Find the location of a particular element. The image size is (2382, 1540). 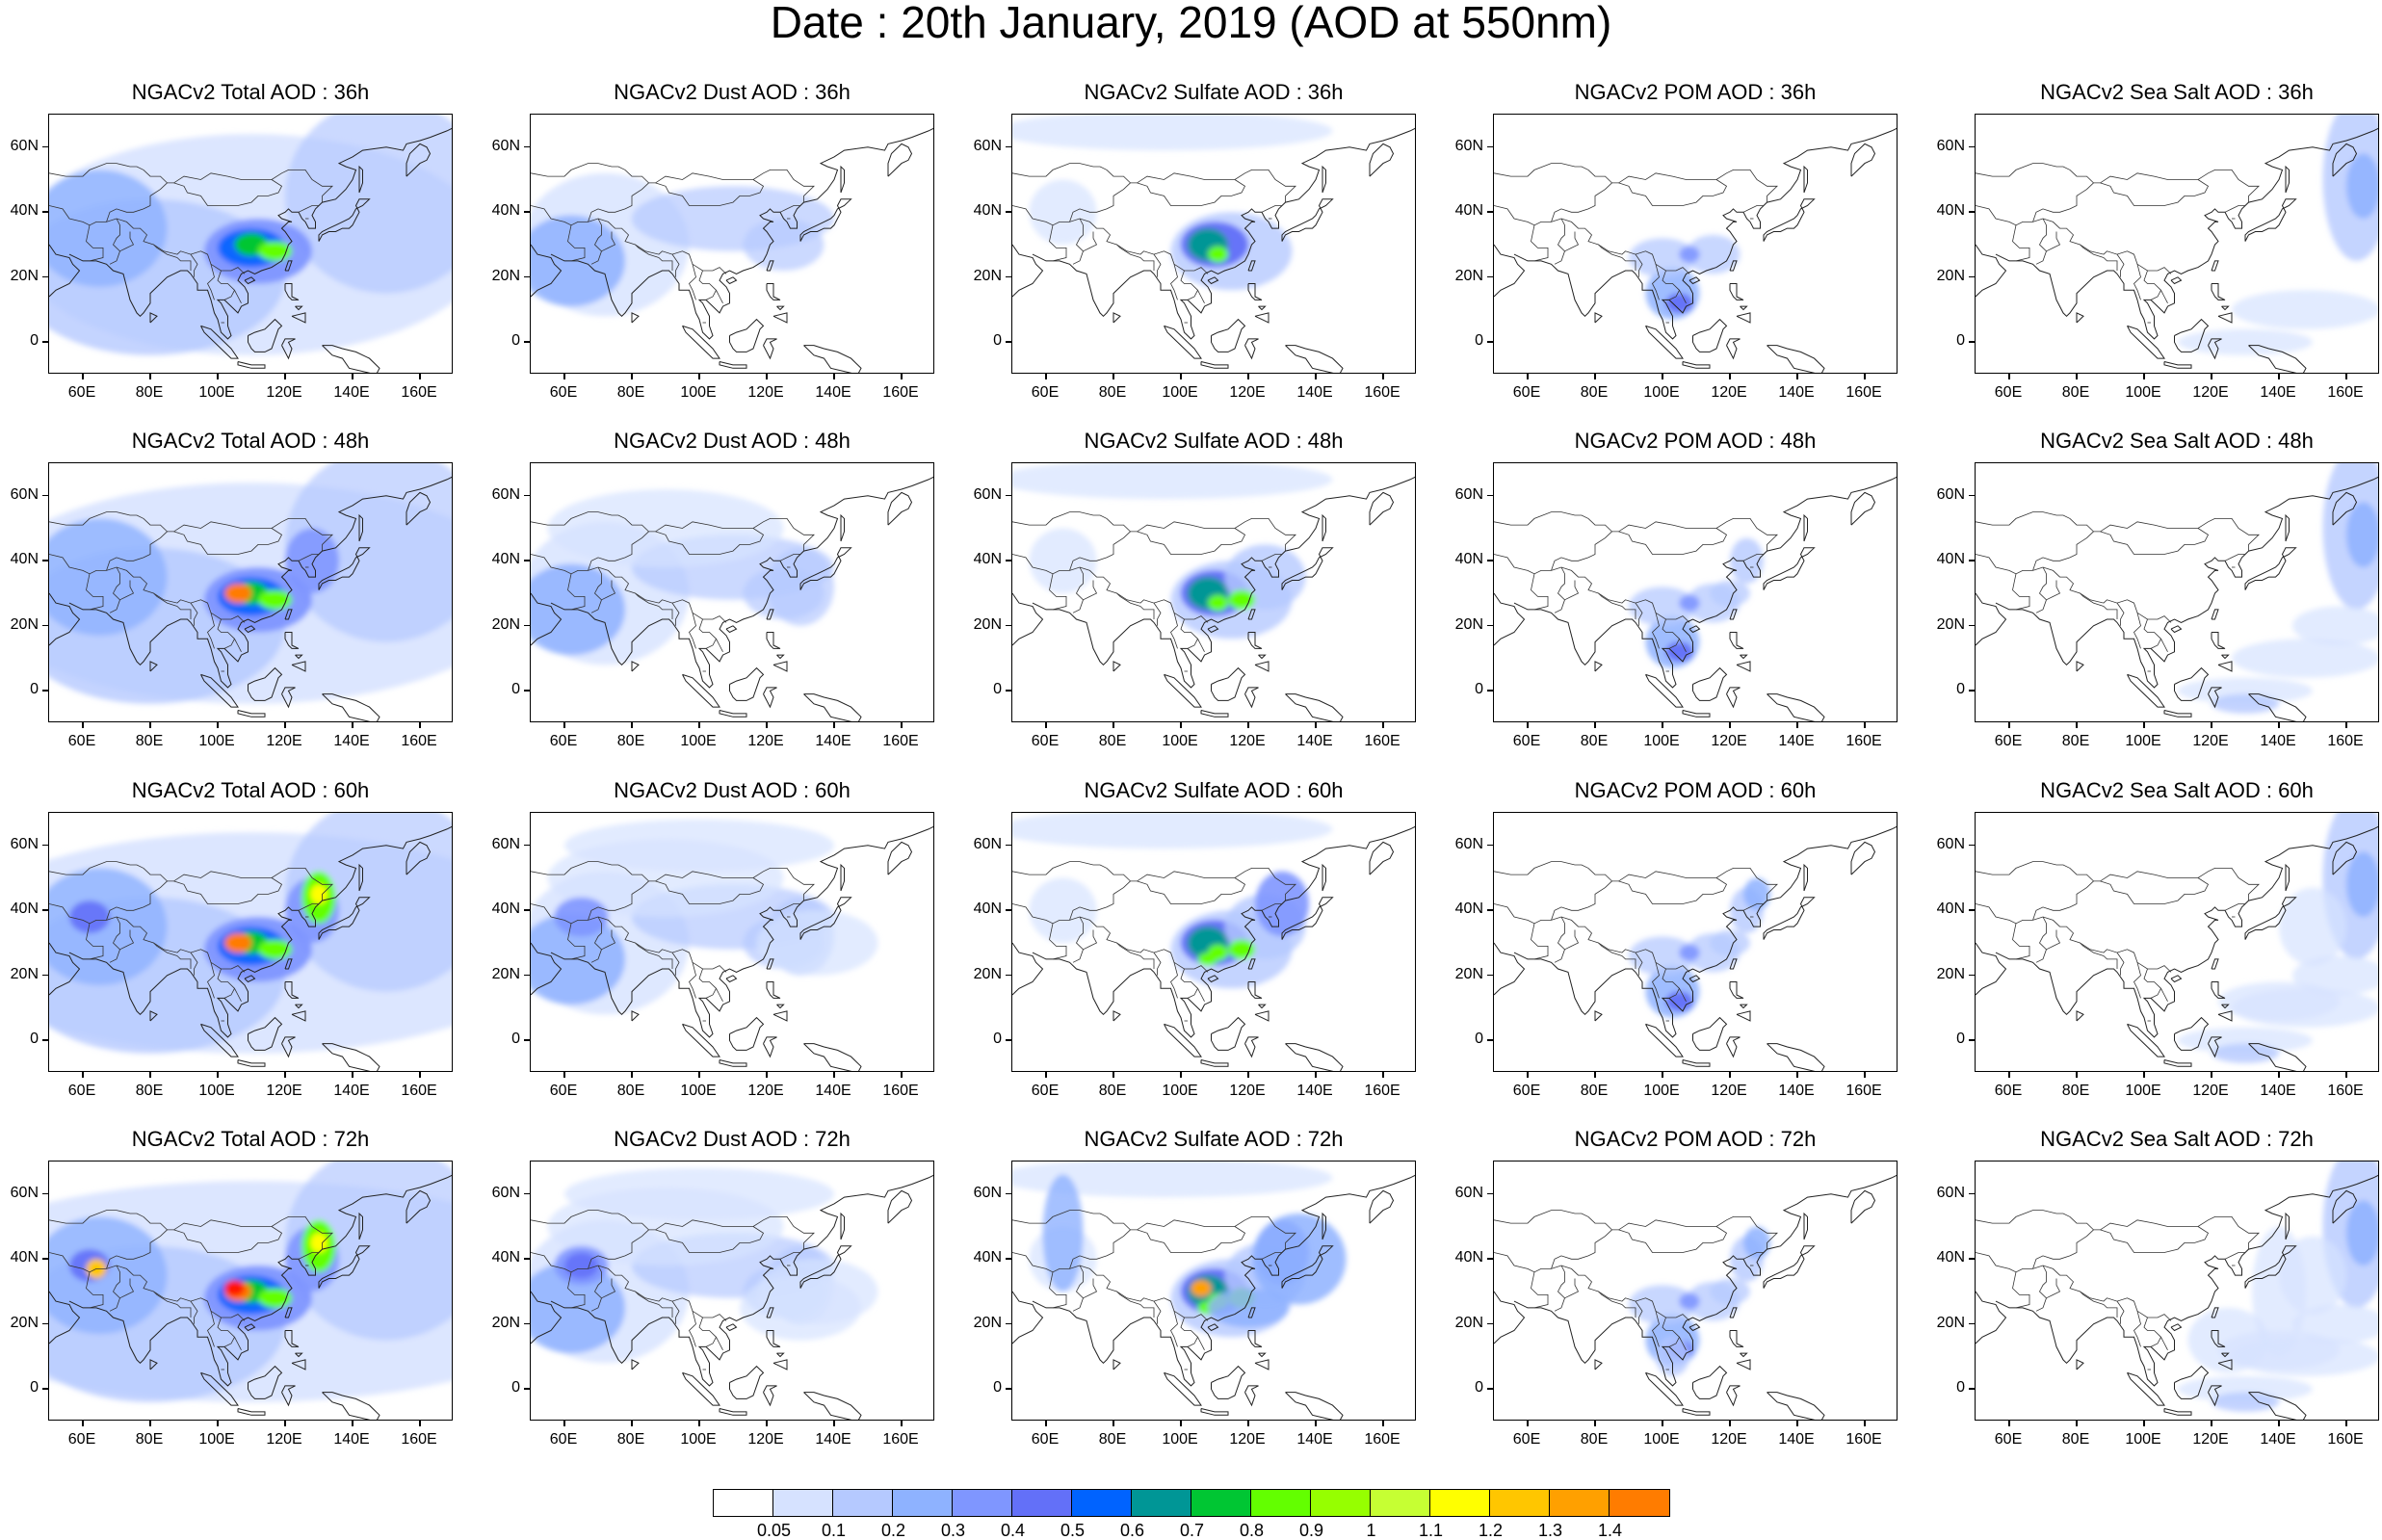

x-tick-label: 60E is located at coordinates (1045, 1091).